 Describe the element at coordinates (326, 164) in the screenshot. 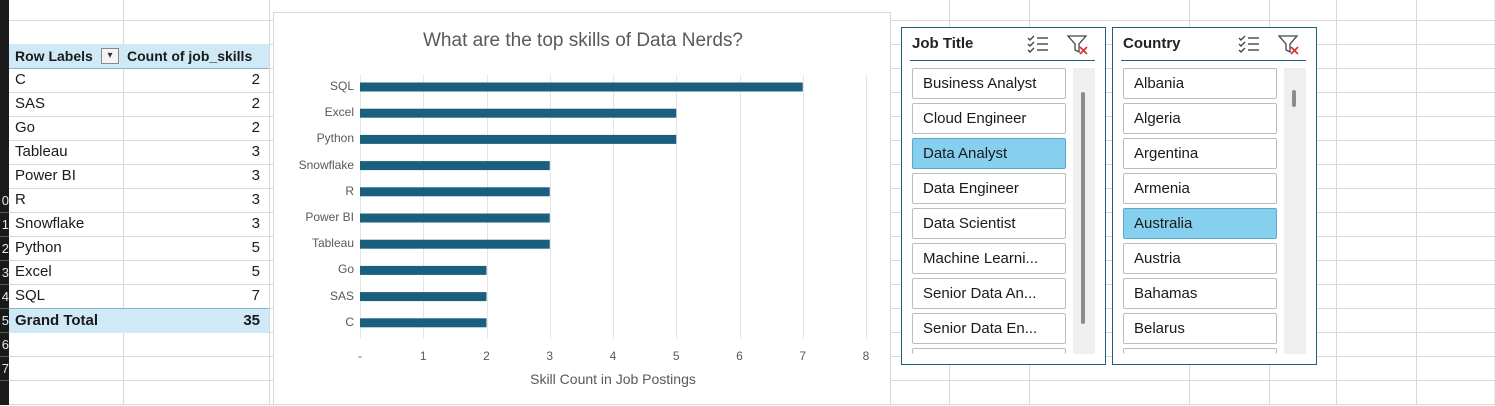

I see `y-tick-label: Snowflake` at that location.